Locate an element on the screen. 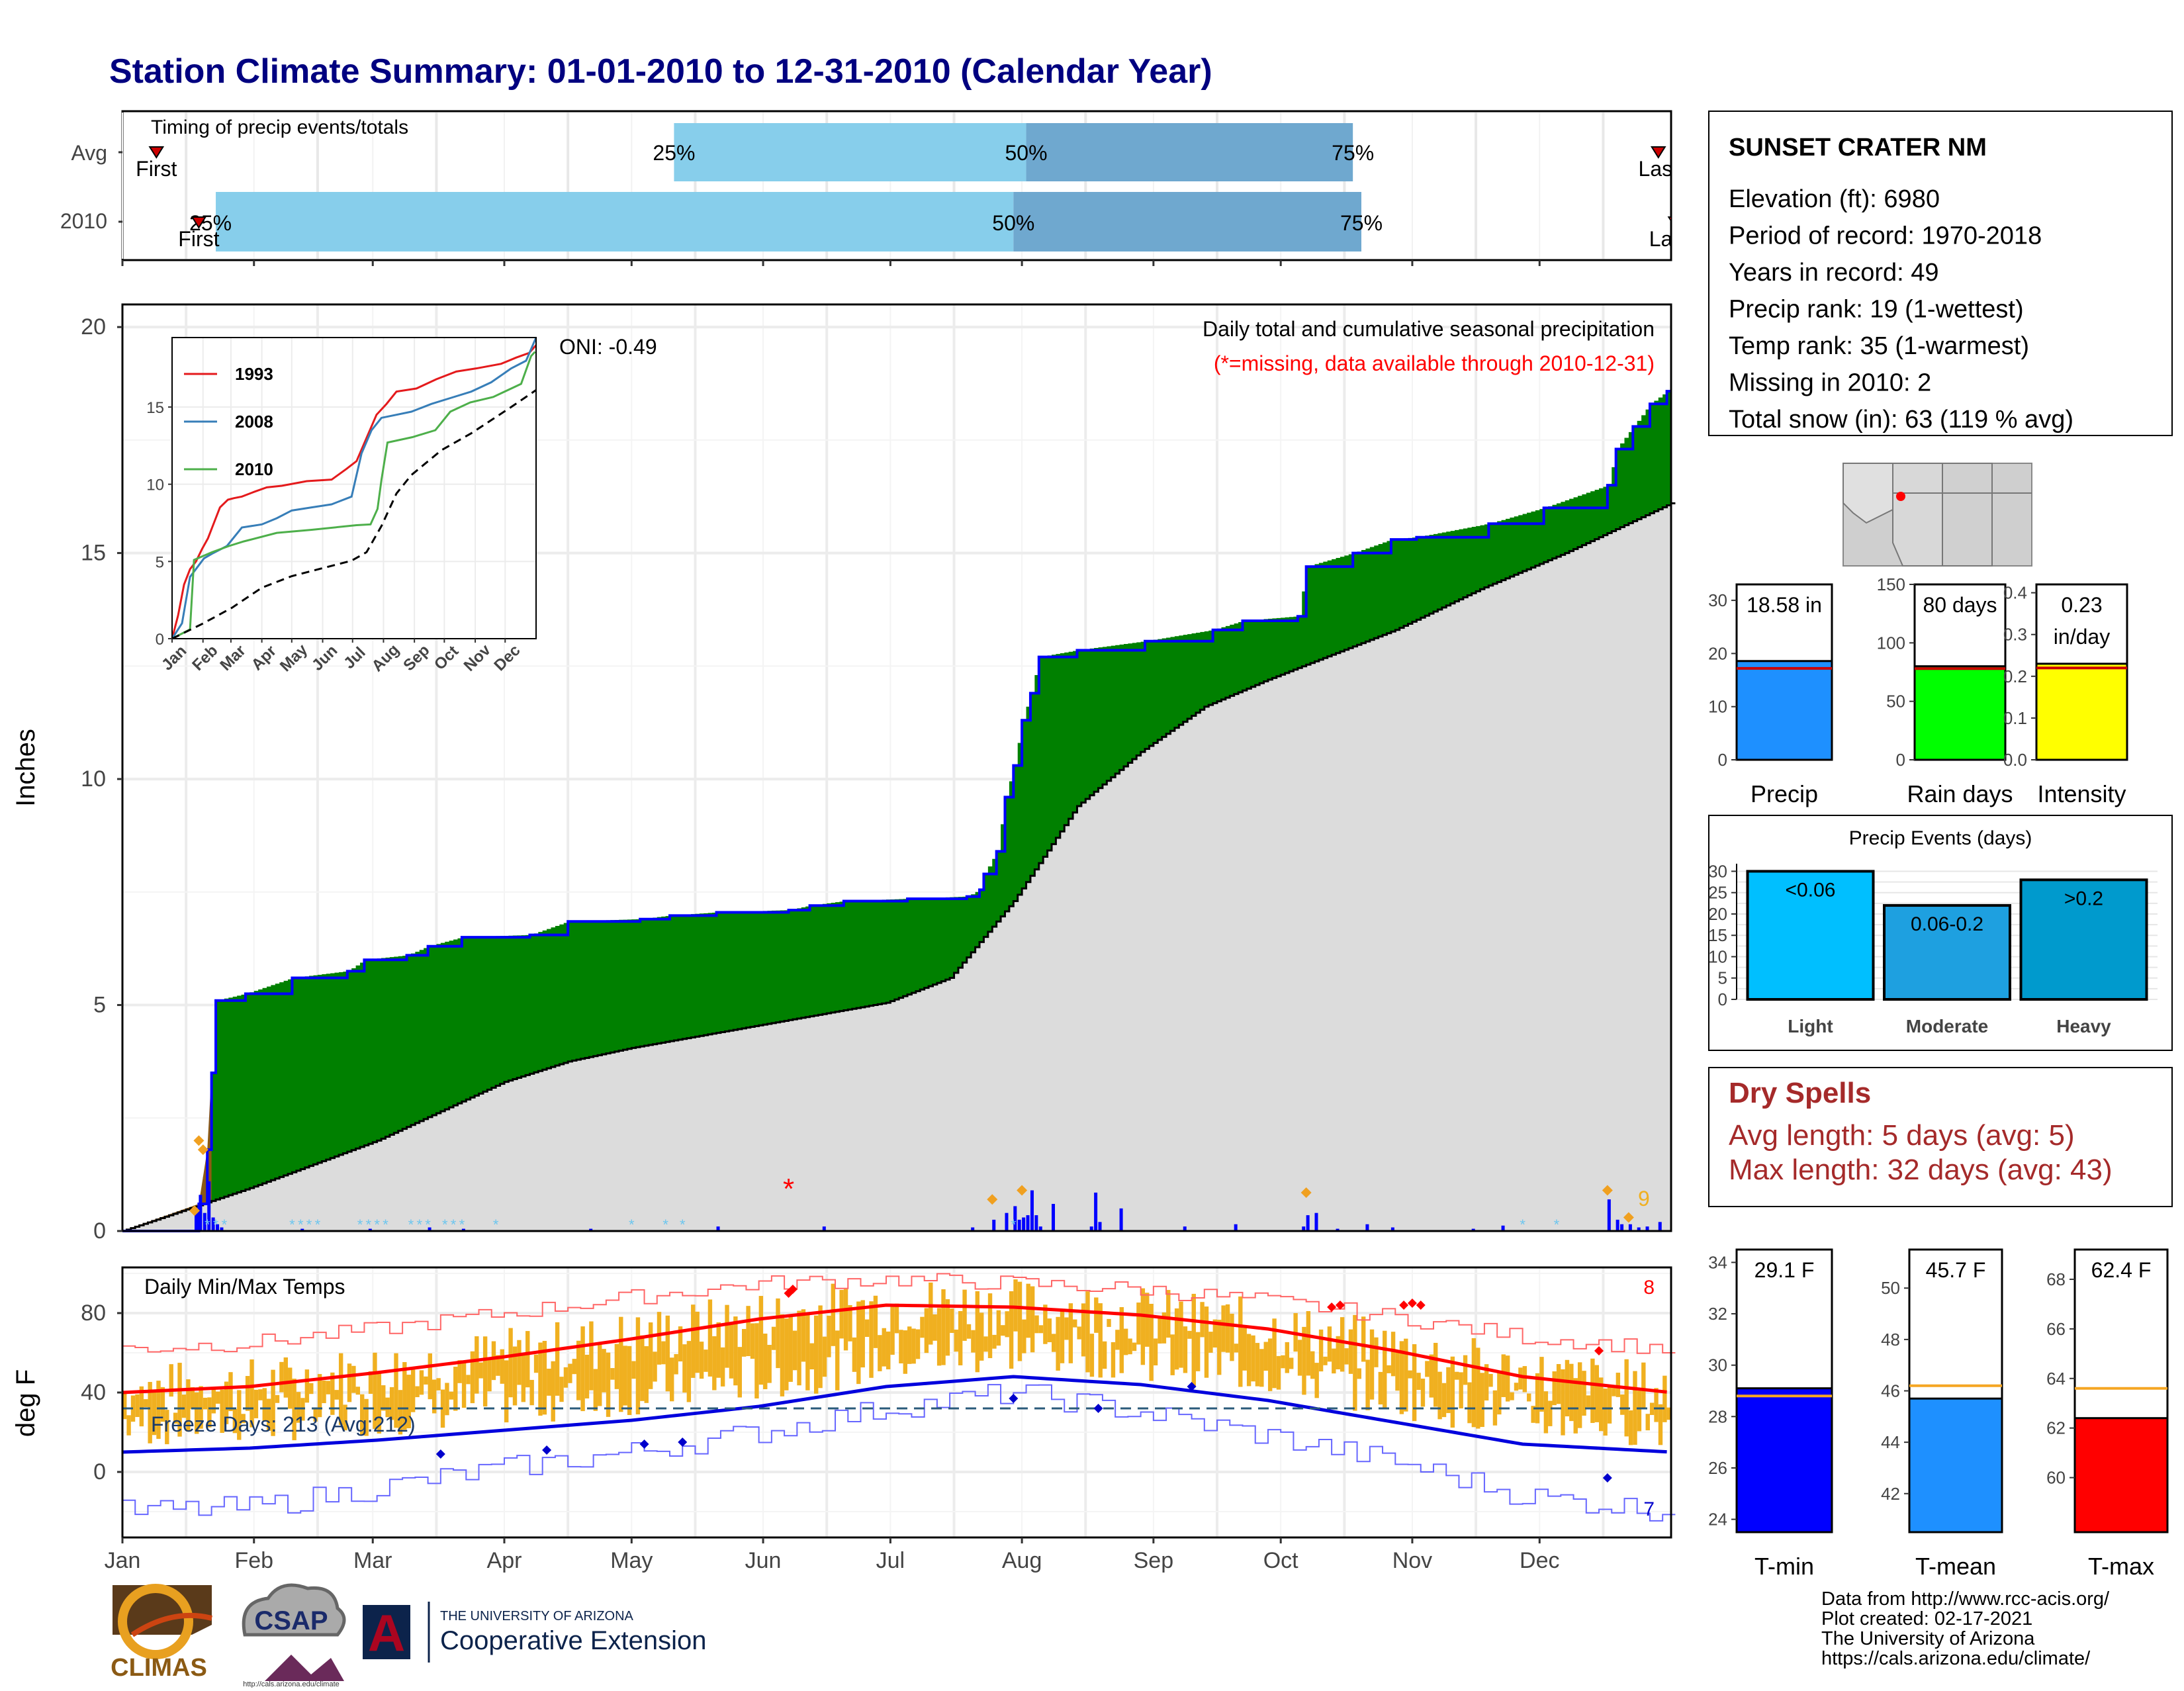 Image resolution: width=2184 pixels, height=1691 pixels. mini-chart-value-label: 45.7 F is located at coordinates (1956, 1270).